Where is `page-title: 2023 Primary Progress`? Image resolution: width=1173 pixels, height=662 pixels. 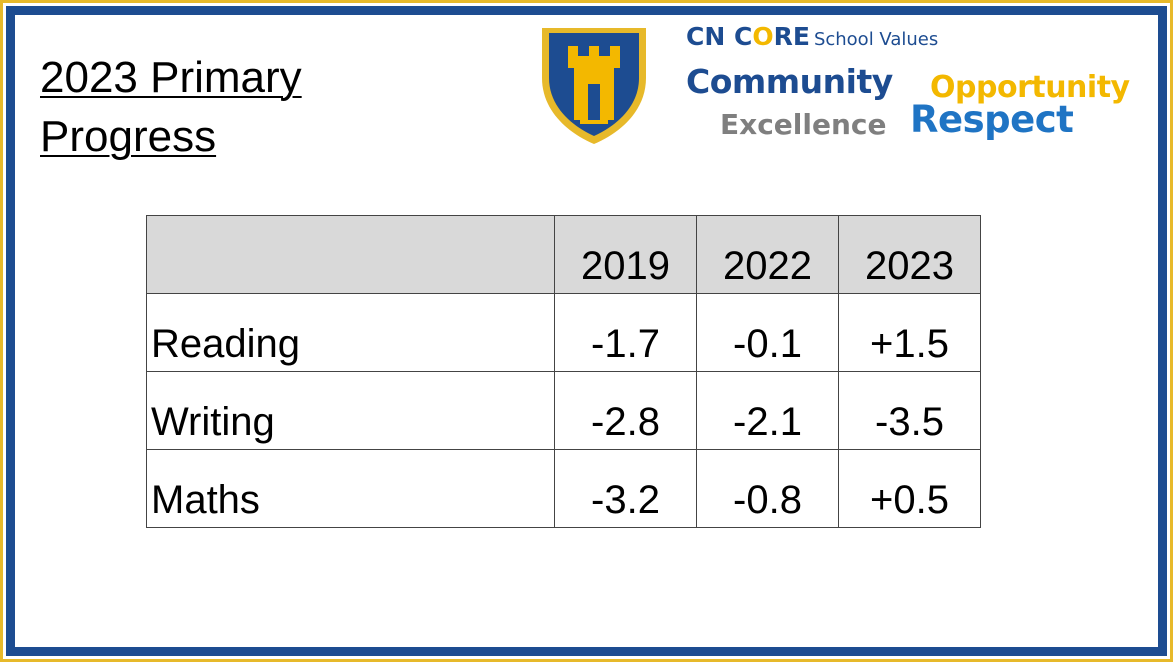 page-title: 2023 Primary Progress is located at coordinates (171, 107).